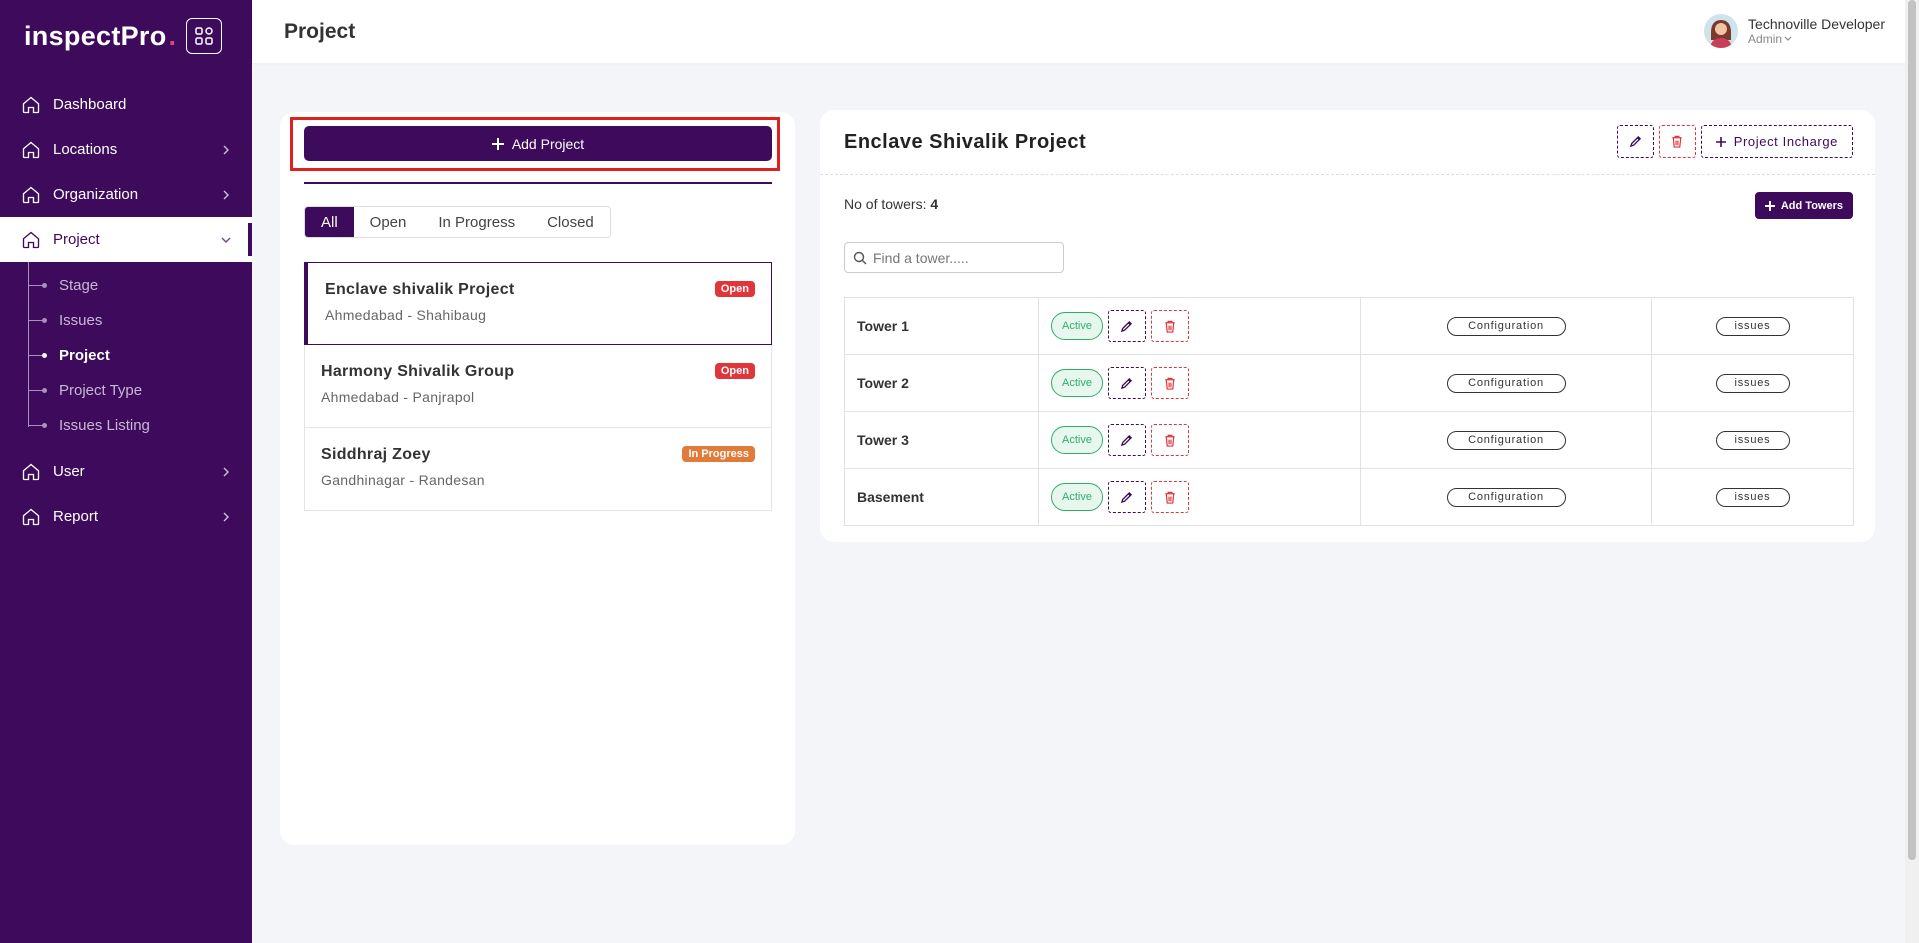 This screenshot has height=943, width=1919. I want to click on table-row: Tower 2 Active Configuration issues, so click(1349, 383).